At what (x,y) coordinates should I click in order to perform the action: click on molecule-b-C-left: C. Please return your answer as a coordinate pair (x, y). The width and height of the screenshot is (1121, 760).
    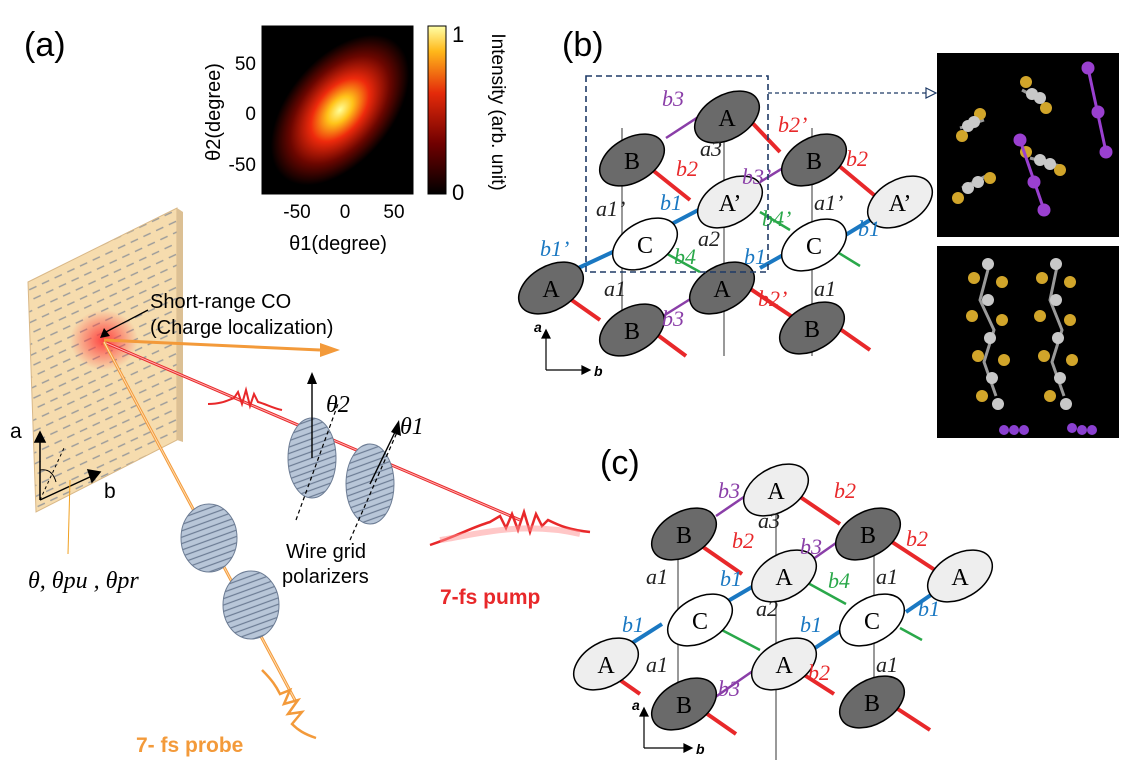
    Looking at the image, I should click on (645, 244).